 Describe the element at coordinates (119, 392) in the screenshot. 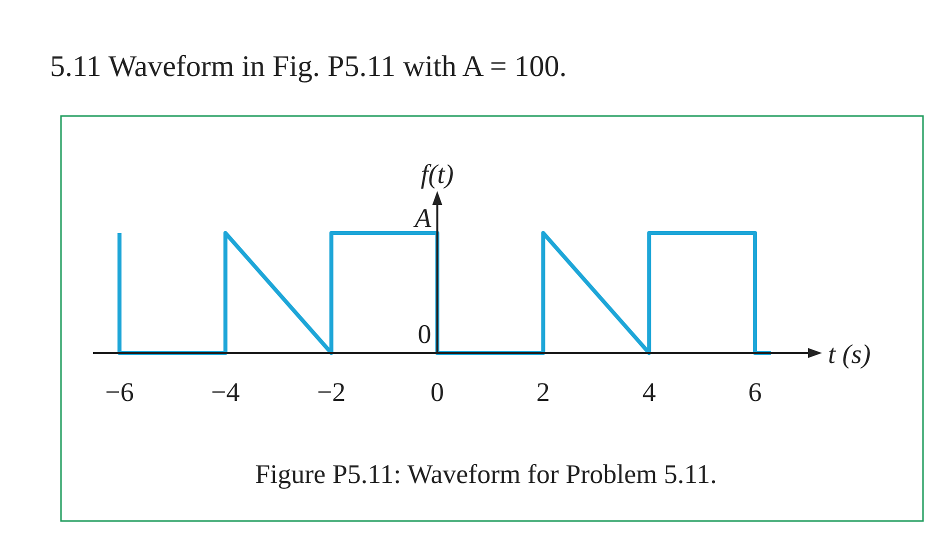

I see `x-tick-label: −6` at that location.